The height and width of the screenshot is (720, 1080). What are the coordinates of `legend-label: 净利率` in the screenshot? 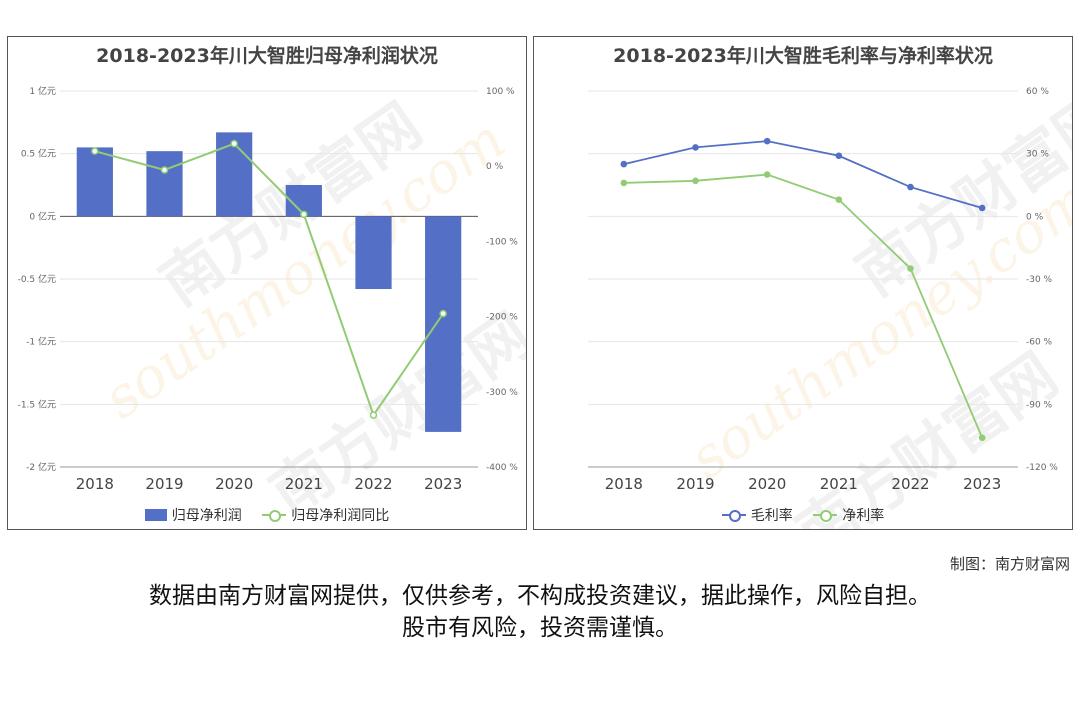 It's located at (863, 516).